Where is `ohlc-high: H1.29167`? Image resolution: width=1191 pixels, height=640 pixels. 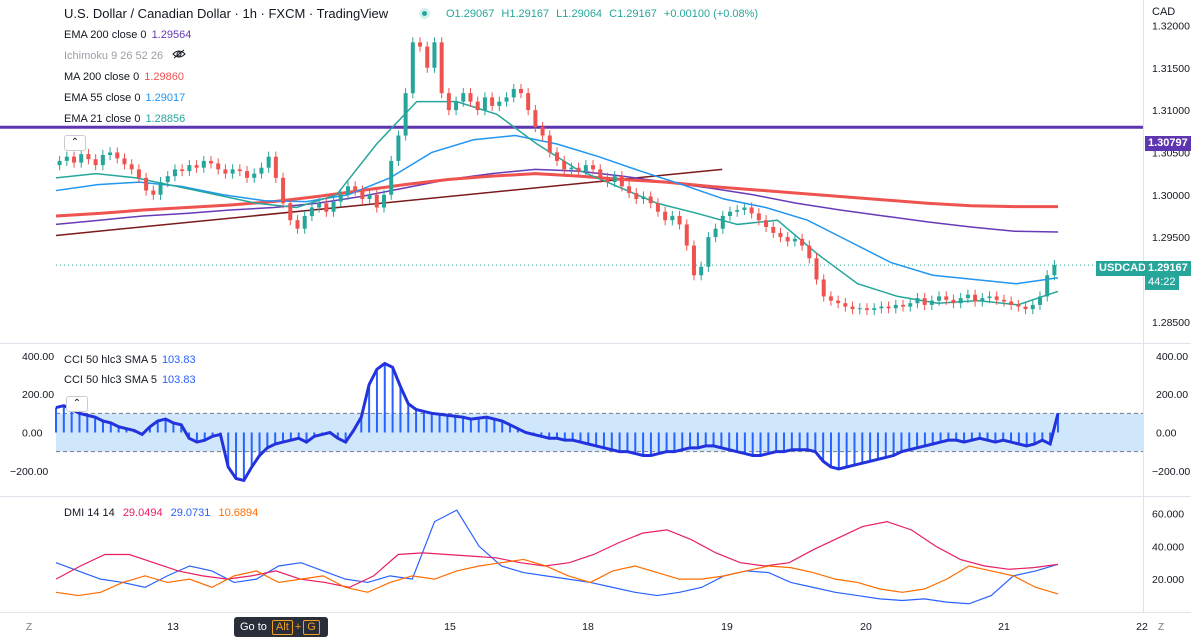 ohlc-high: H1.29167 is located at coordinates (525, 14).